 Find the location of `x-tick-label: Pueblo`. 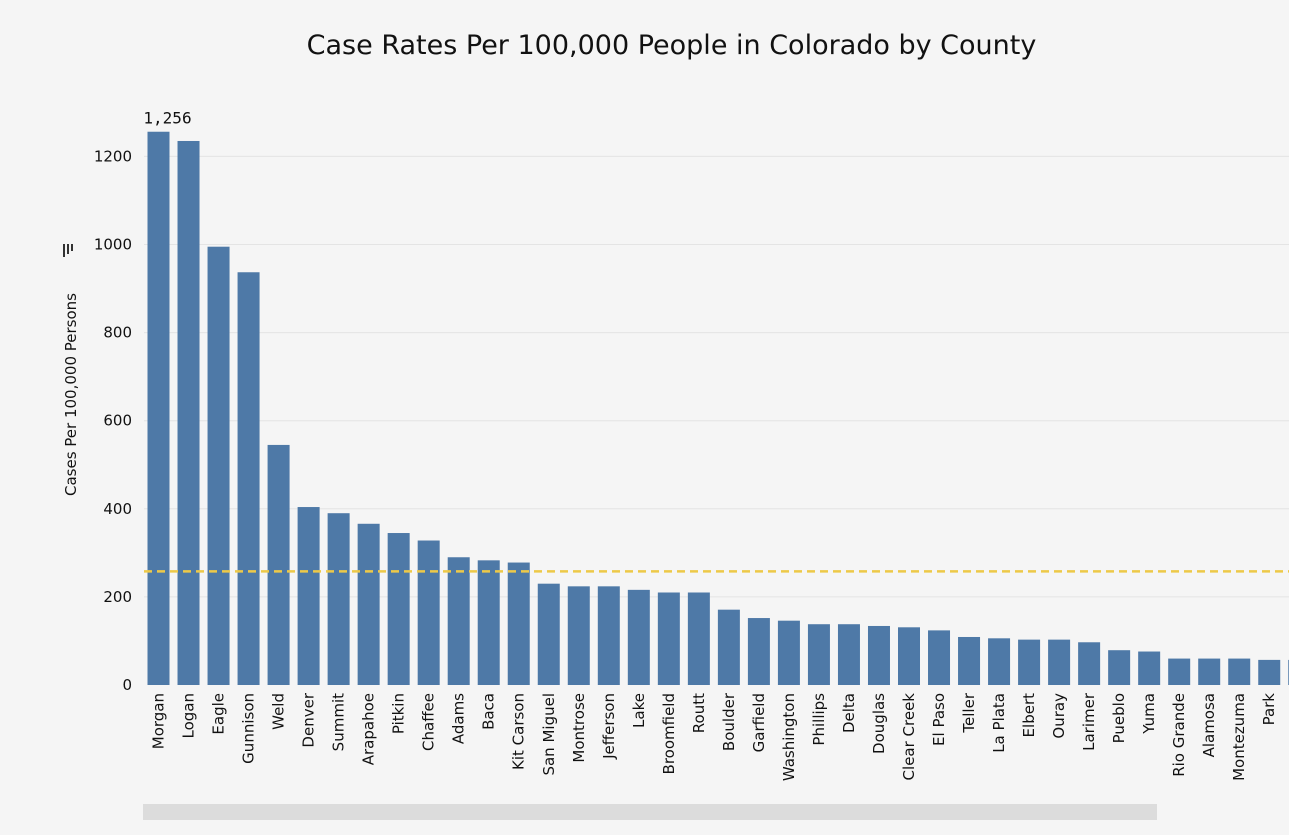

x-tick-label: Pueblo is located at coordinates (1119, 718).